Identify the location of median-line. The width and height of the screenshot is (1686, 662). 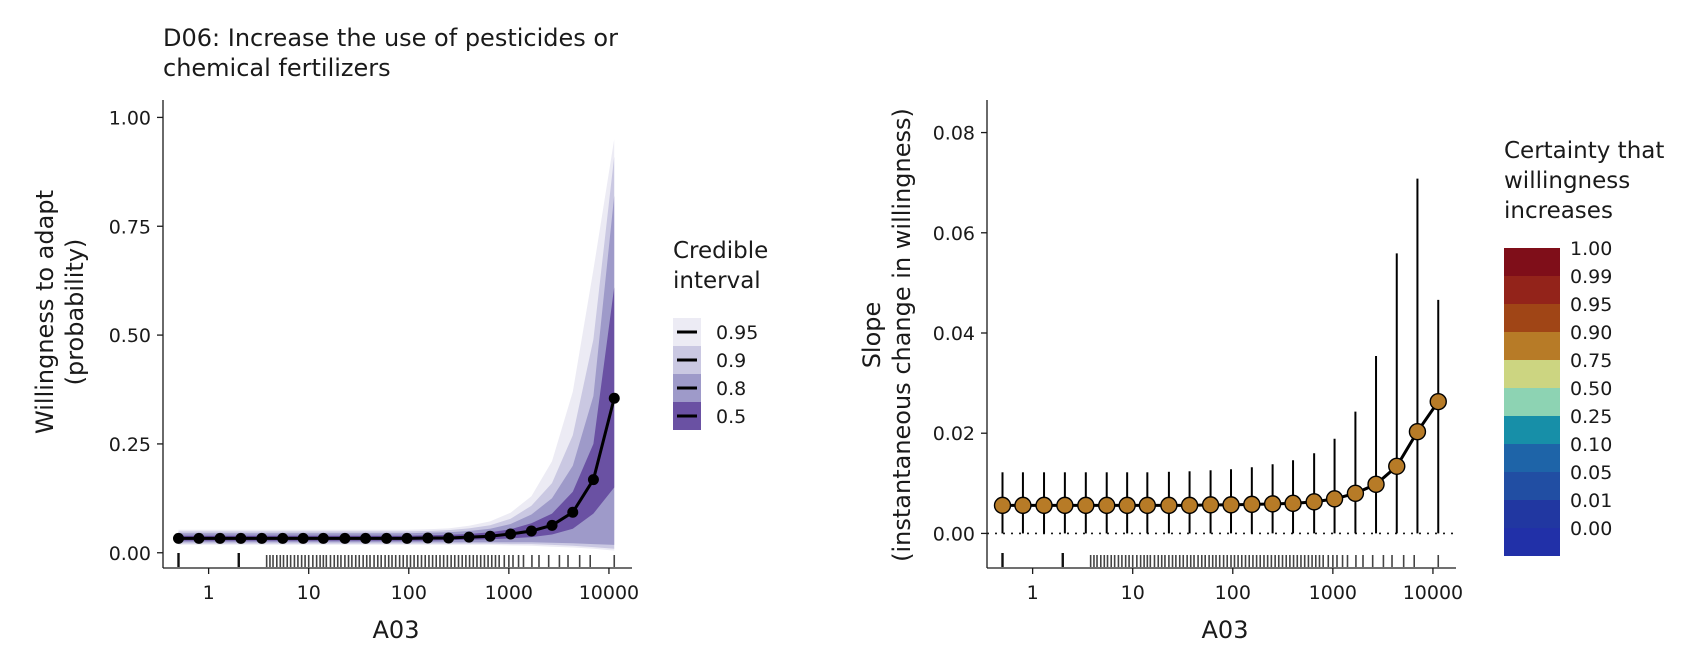
(397, 468).